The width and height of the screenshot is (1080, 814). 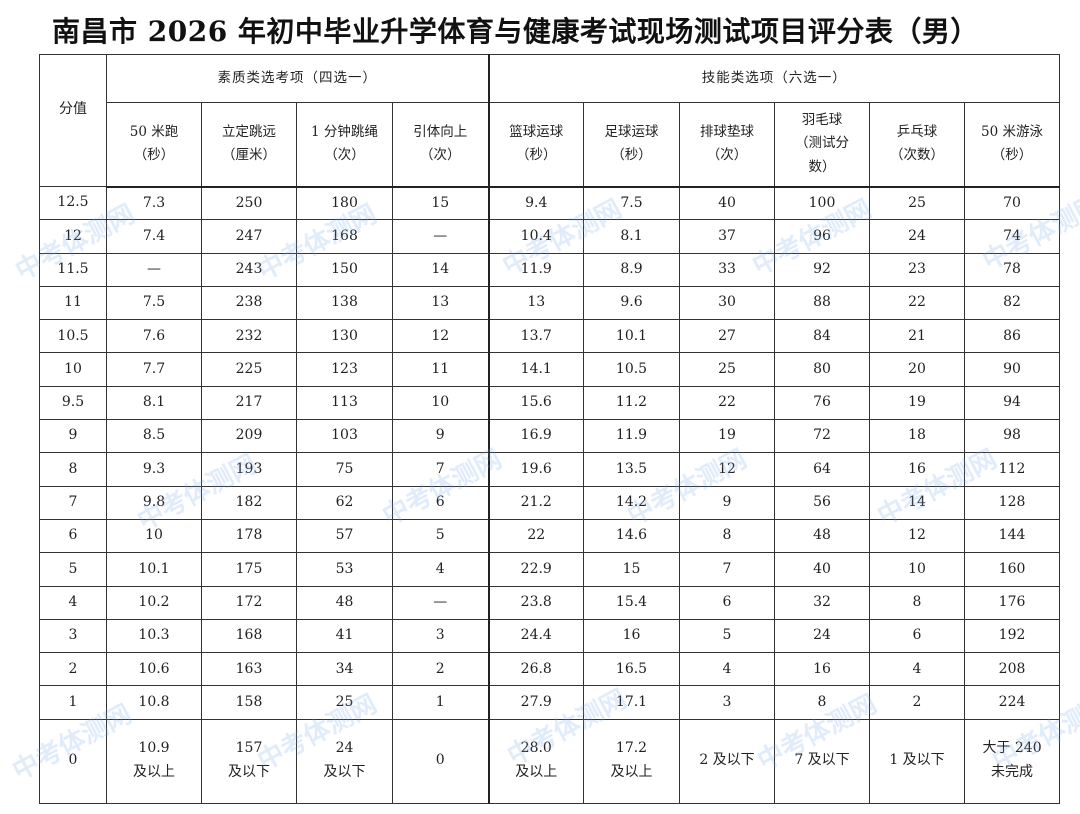 What do you see at coordinates (344, 772) in the screenshot?
I see `cell-line: 及以下` at bounding box center [344, 772].